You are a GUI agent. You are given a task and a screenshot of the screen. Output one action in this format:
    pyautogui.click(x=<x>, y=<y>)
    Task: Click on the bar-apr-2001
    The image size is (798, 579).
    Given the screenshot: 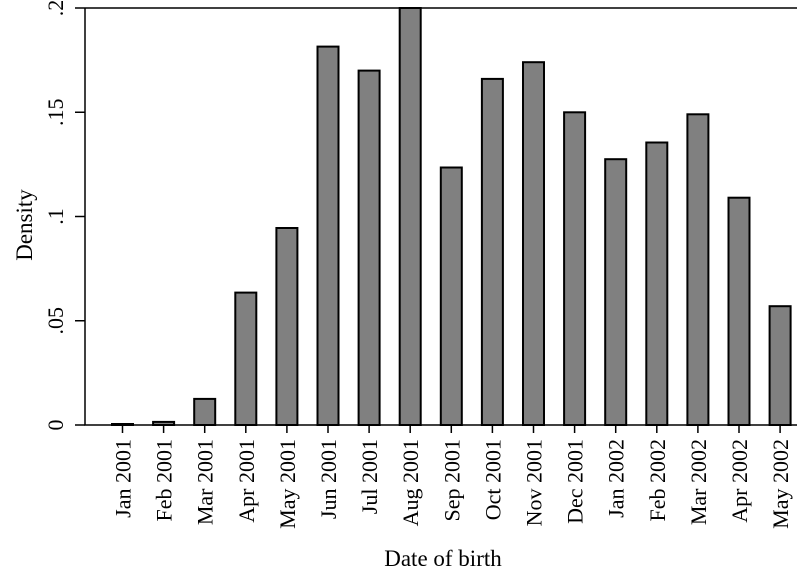 What is the action you would take?
    pyautogui.click(x=246, y=358)
    